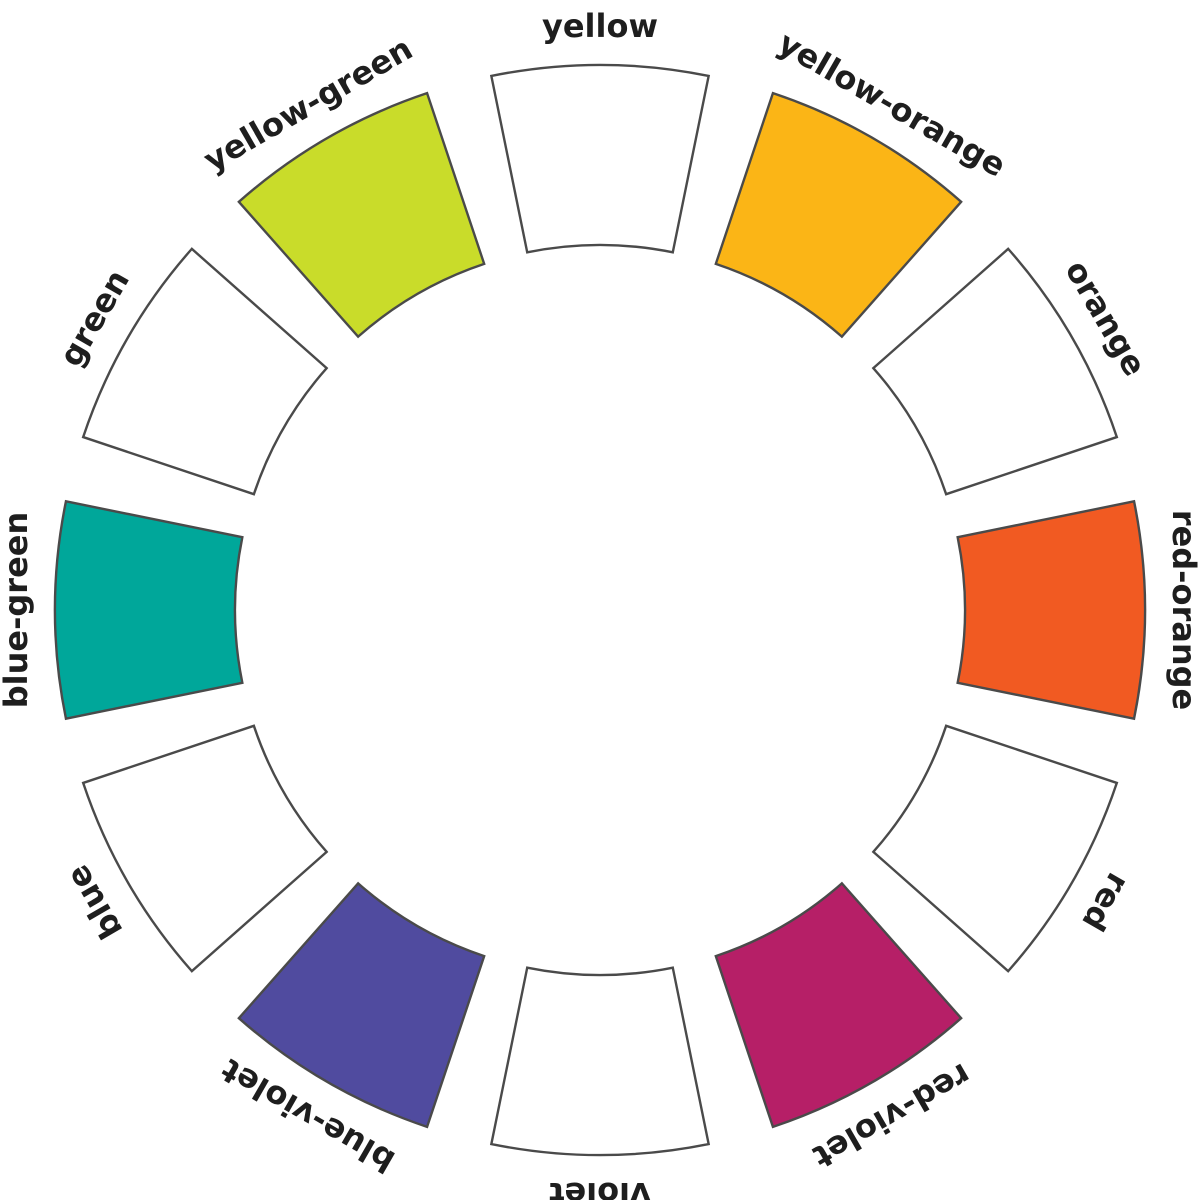 Image resolution: width=1200 pixels, height=1200 pixels. I want to click on label-violet: violet, so click(600, 1187).